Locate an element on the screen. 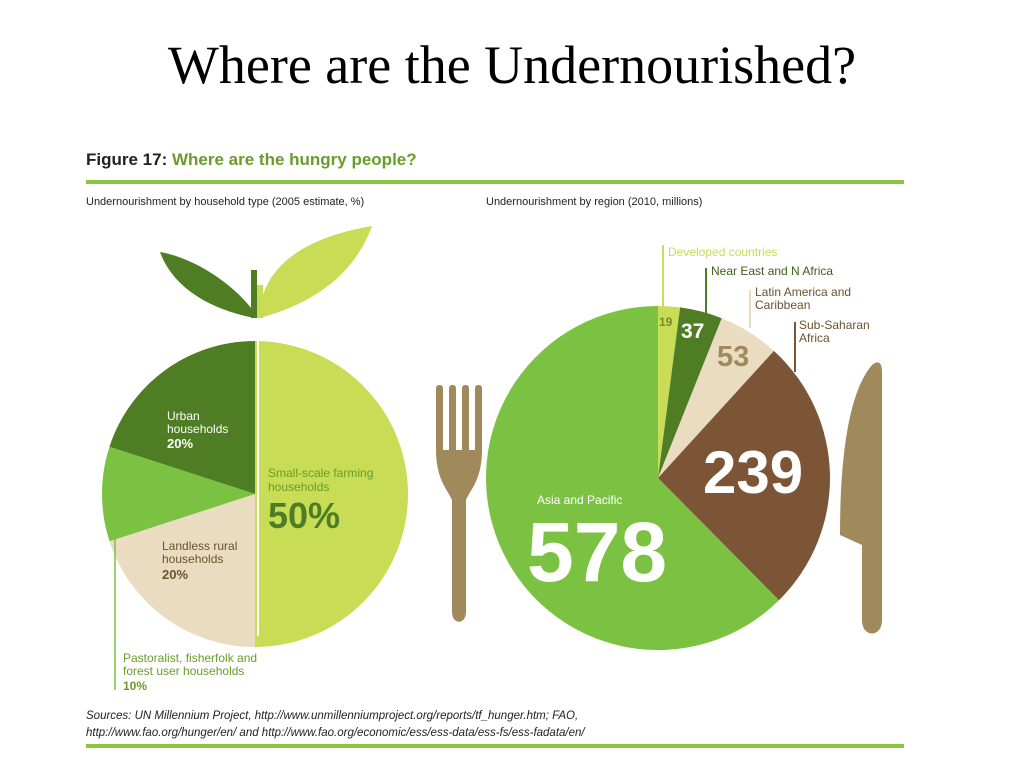  region-slice-latin-america-and-caribbean is located at coordinates (716, 398).